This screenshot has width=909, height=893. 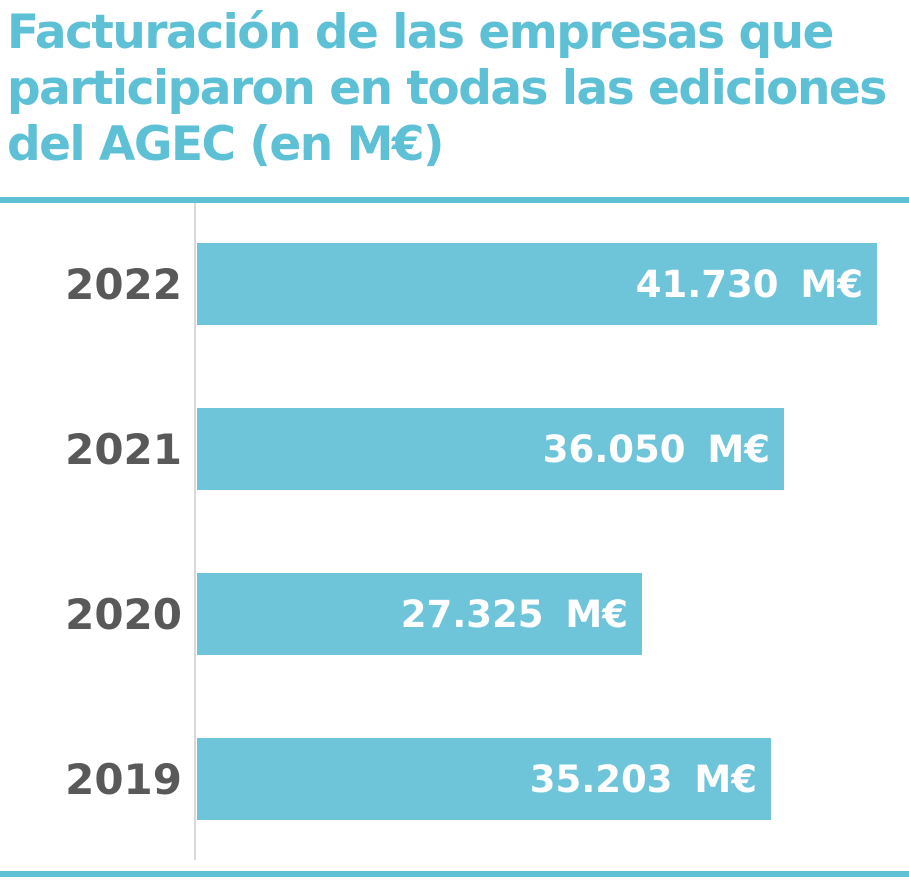 What do you see at coordinates (195, 531) in the screenshot?
I see `y-axis-line` at bounding box center [195, 531].